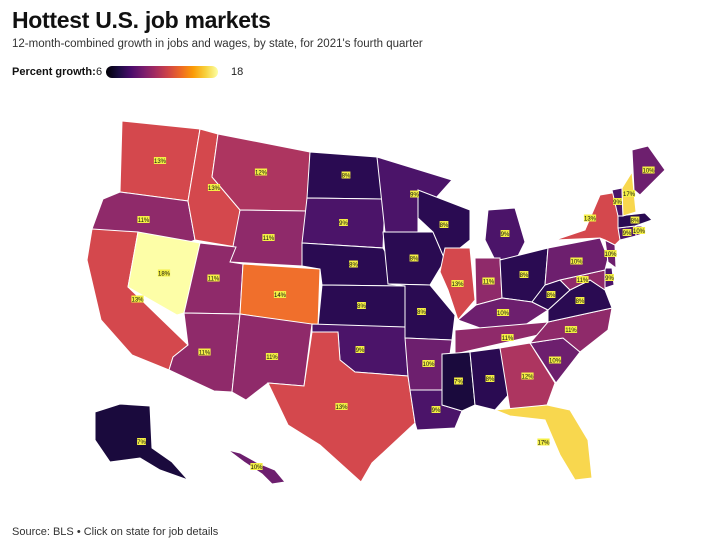  I want to click on state-label-nj: 10%, so click(610, 254).